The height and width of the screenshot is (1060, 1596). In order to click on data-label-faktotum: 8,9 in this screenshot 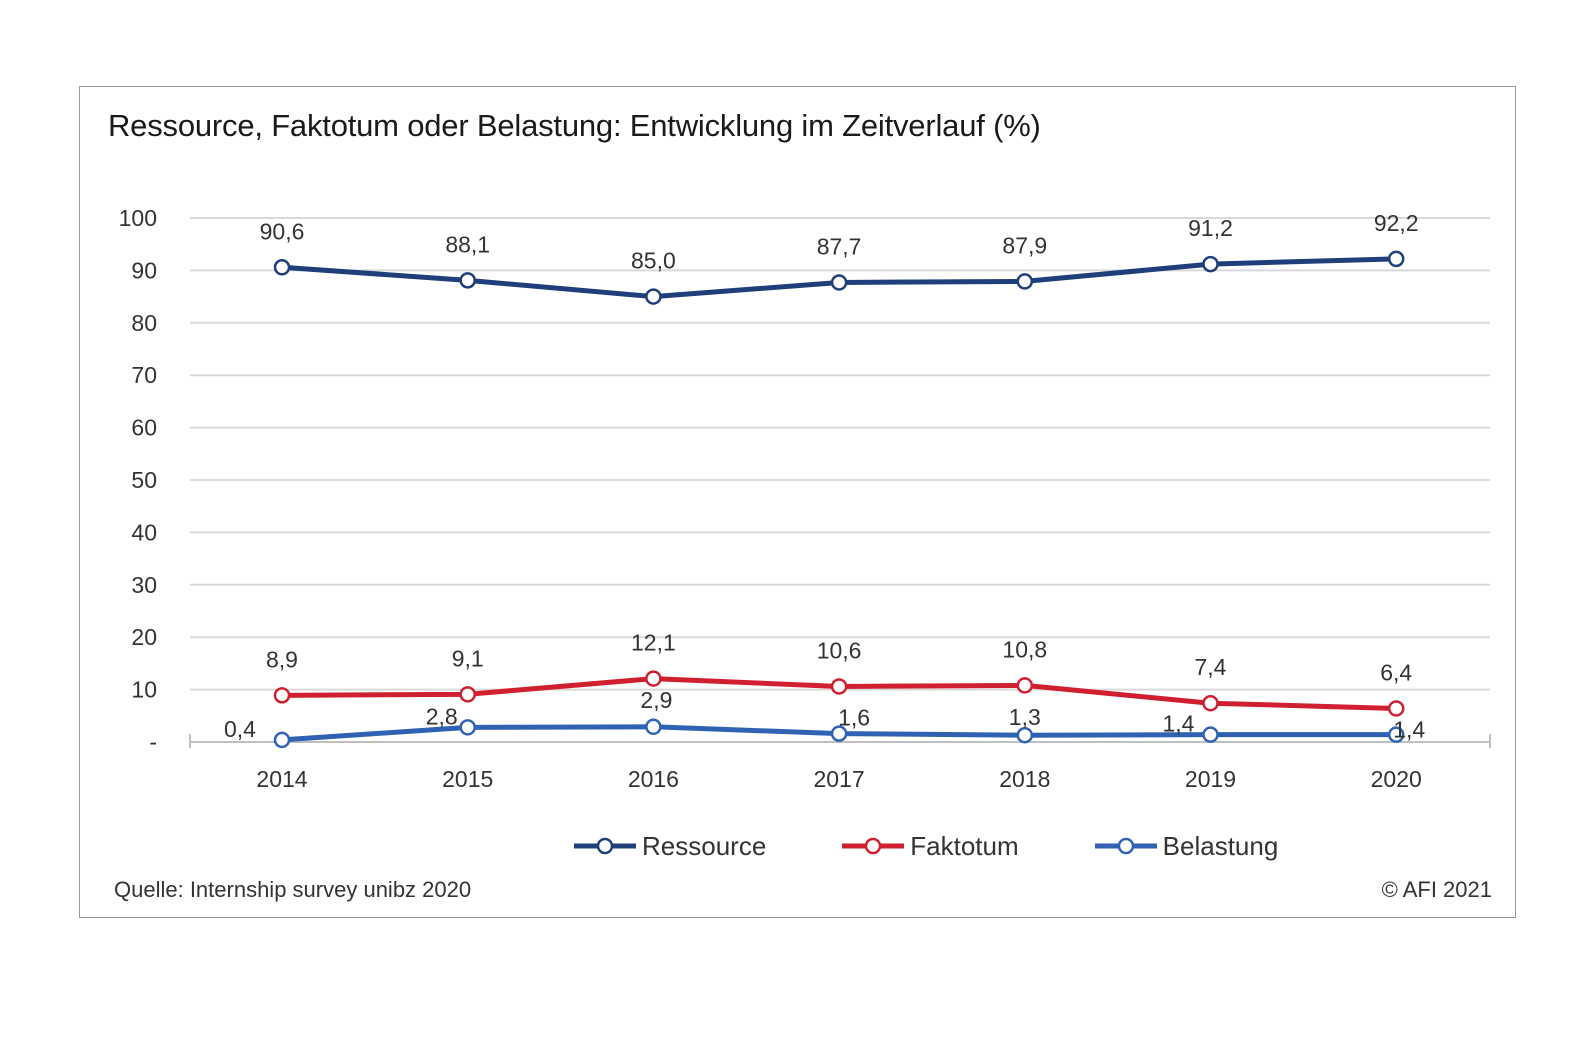, I will do `click(282, 659)`.